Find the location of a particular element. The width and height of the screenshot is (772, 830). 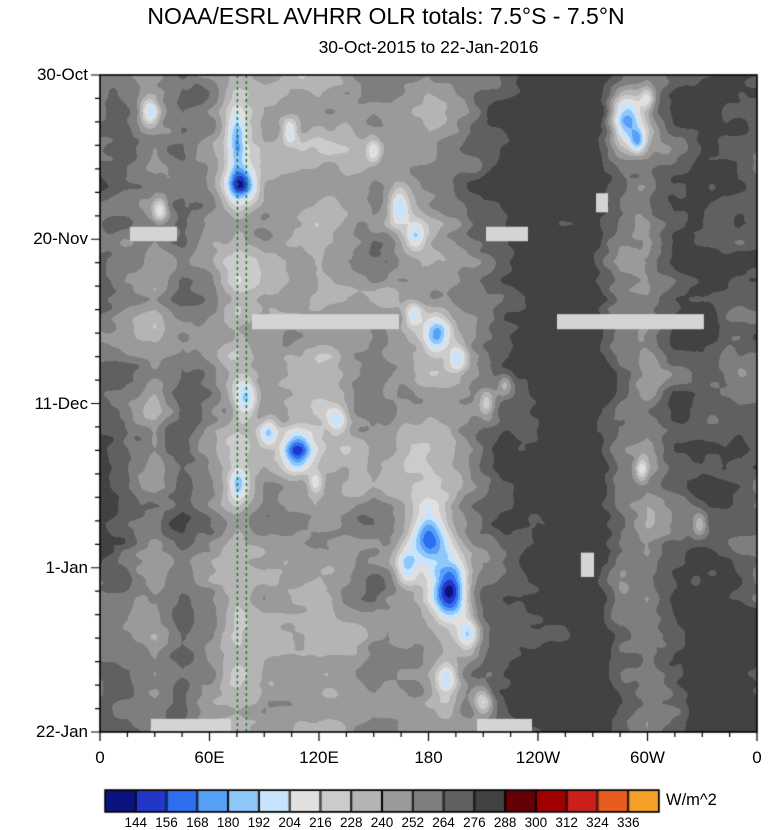

x-tick-label: 180 is located at coordinates (428, 757).